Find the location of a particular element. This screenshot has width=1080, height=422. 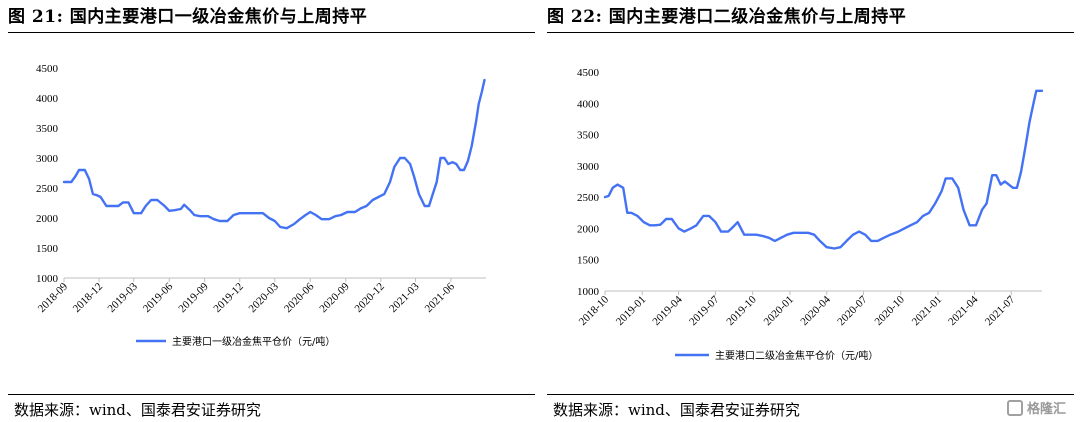

figure-22-title: 图 22: 国内主要港口二级冶金焦价与上周持平 is located at coordinates (726, 14).